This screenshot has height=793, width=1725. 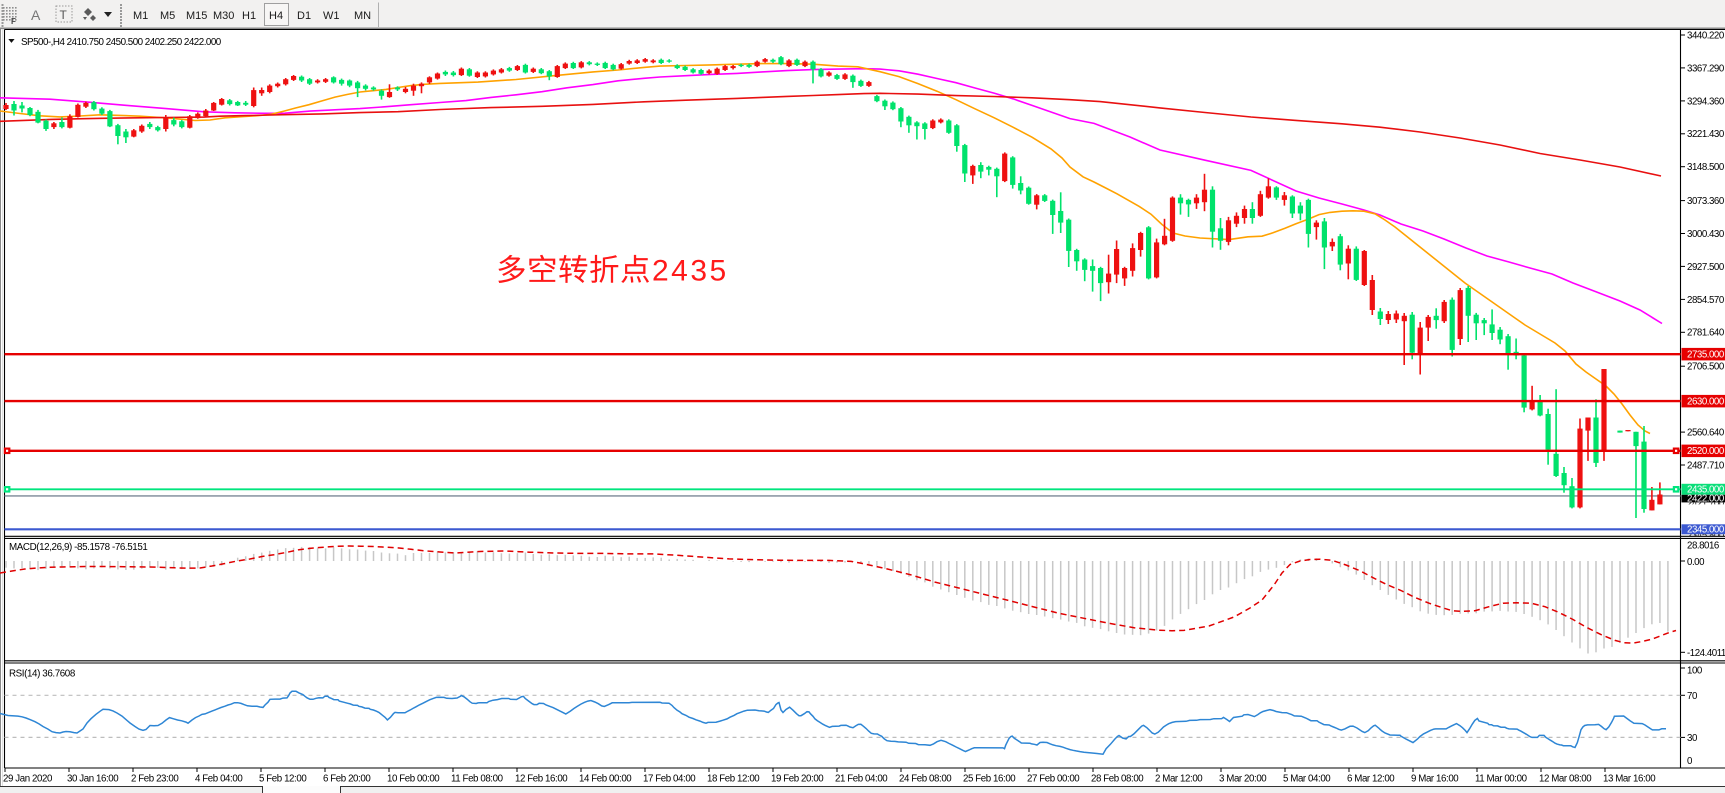 I want to click on svg-text: 30 Jan 16:00, so click(x=93, y=779).